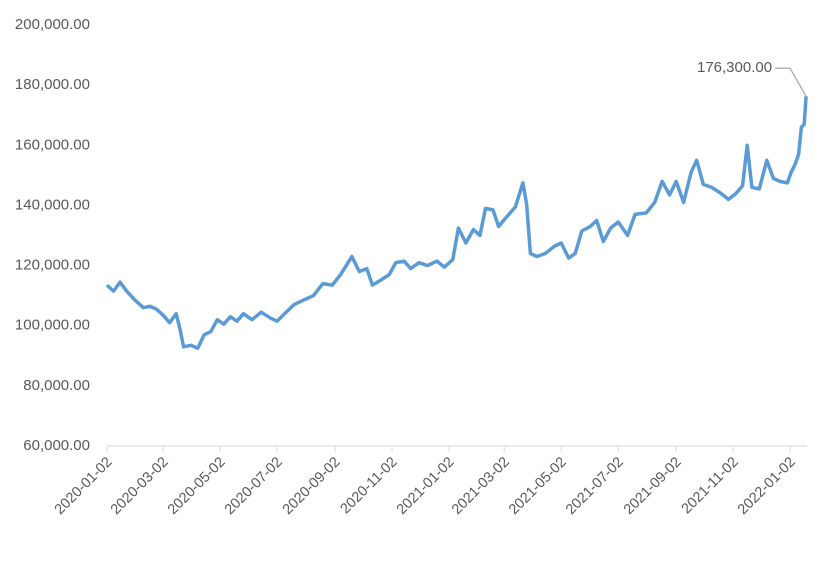 Image resolution: width=837 pixels, height=565 pixels. What do you see at coordinates (52, 204) in the screenshot?
I see `y-tick-label: 140,000.00` at bounding box center [52, 204].